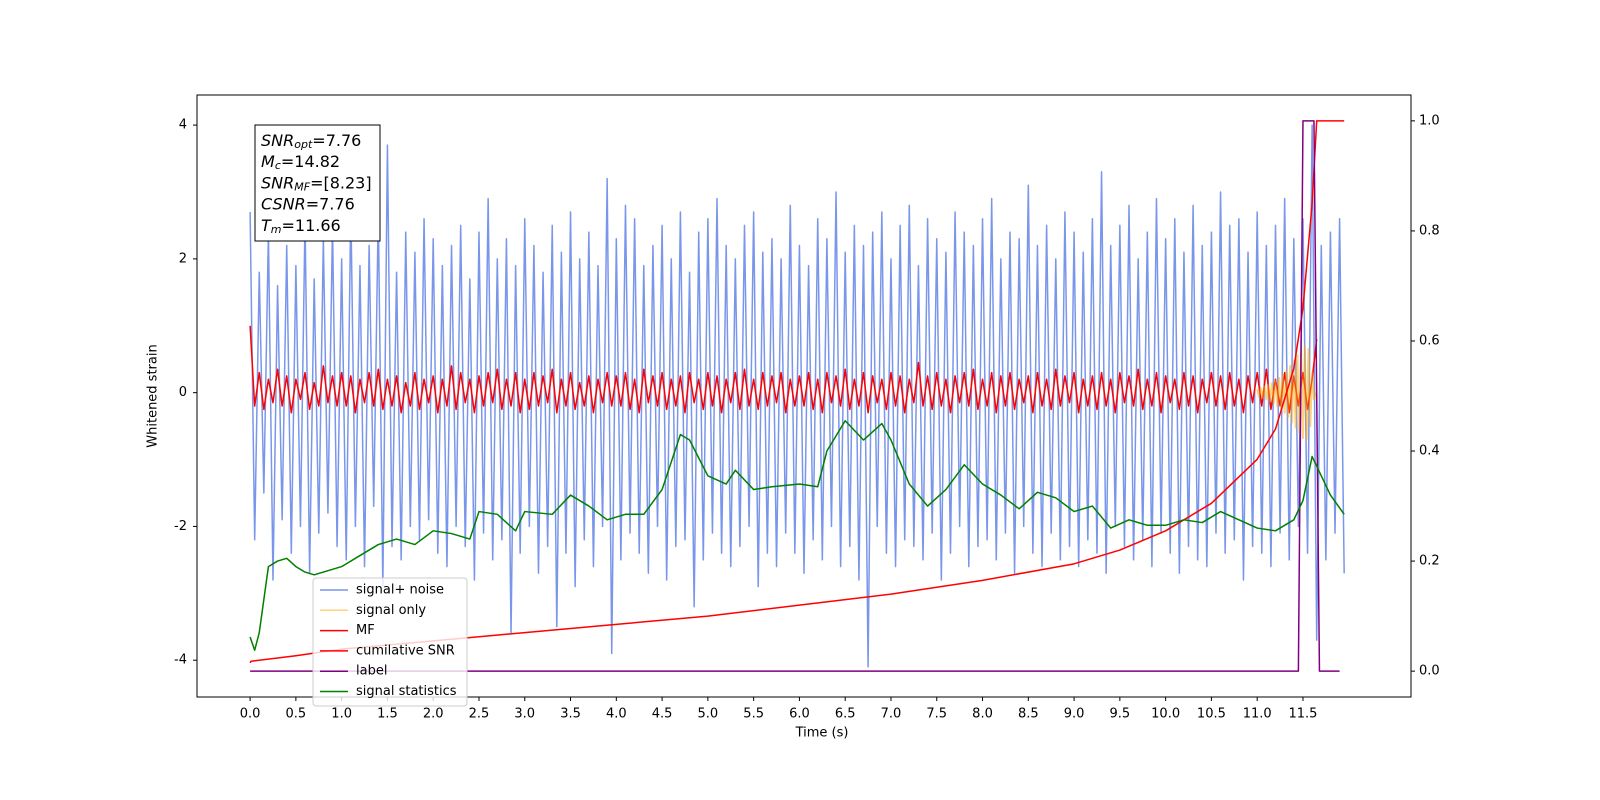  I want to click on y2-tick-label: 0.6, so click(1429, 340).